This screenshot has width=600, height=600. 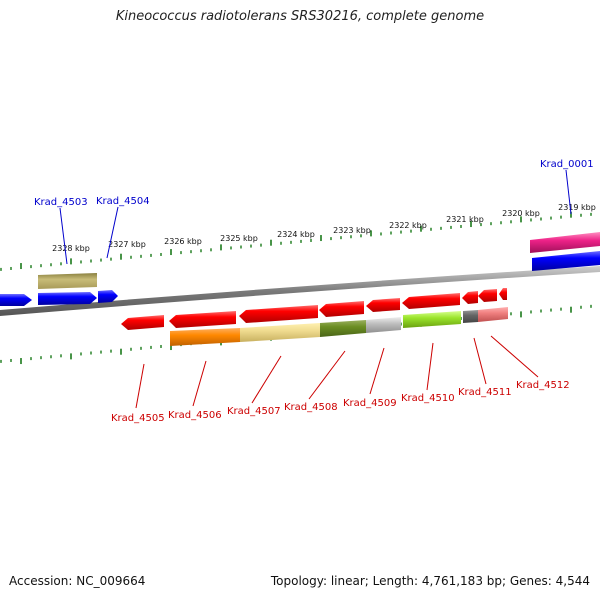 What do you see at coordinates (432, 319) in the screenshot?
I see `band-lime` at bounding box center [432, 319].